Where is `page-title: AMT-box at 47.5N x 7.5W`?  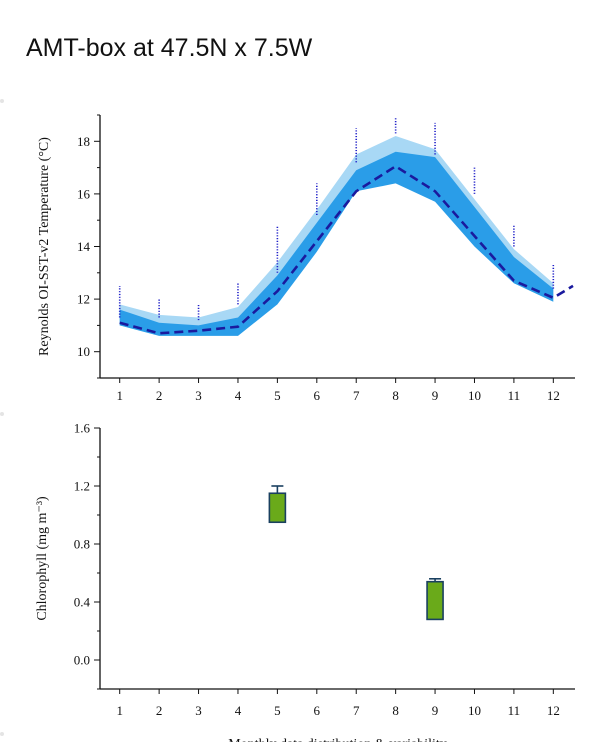 page-title: AMT-box at 47.5N x 7.5W is located at coordinates (169, 48).